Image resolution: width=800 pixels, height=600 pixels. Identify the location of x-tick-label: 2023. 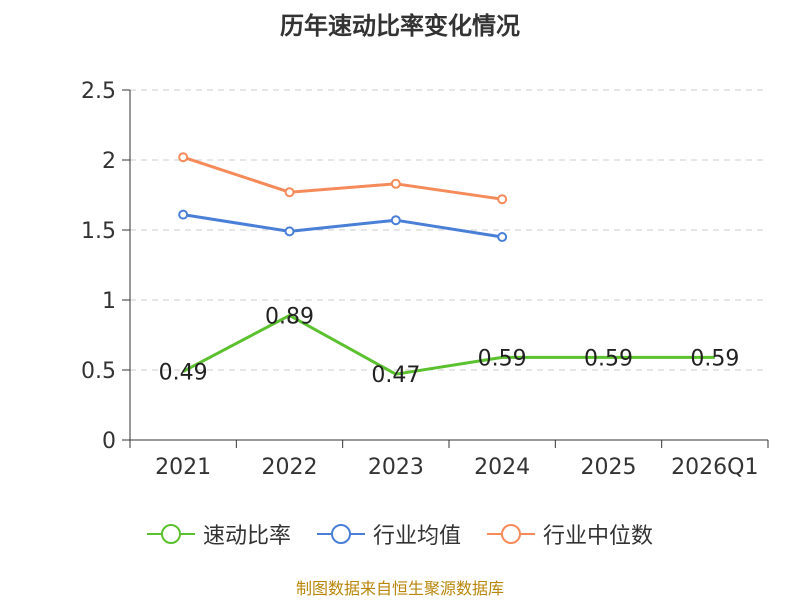
(396, 467).